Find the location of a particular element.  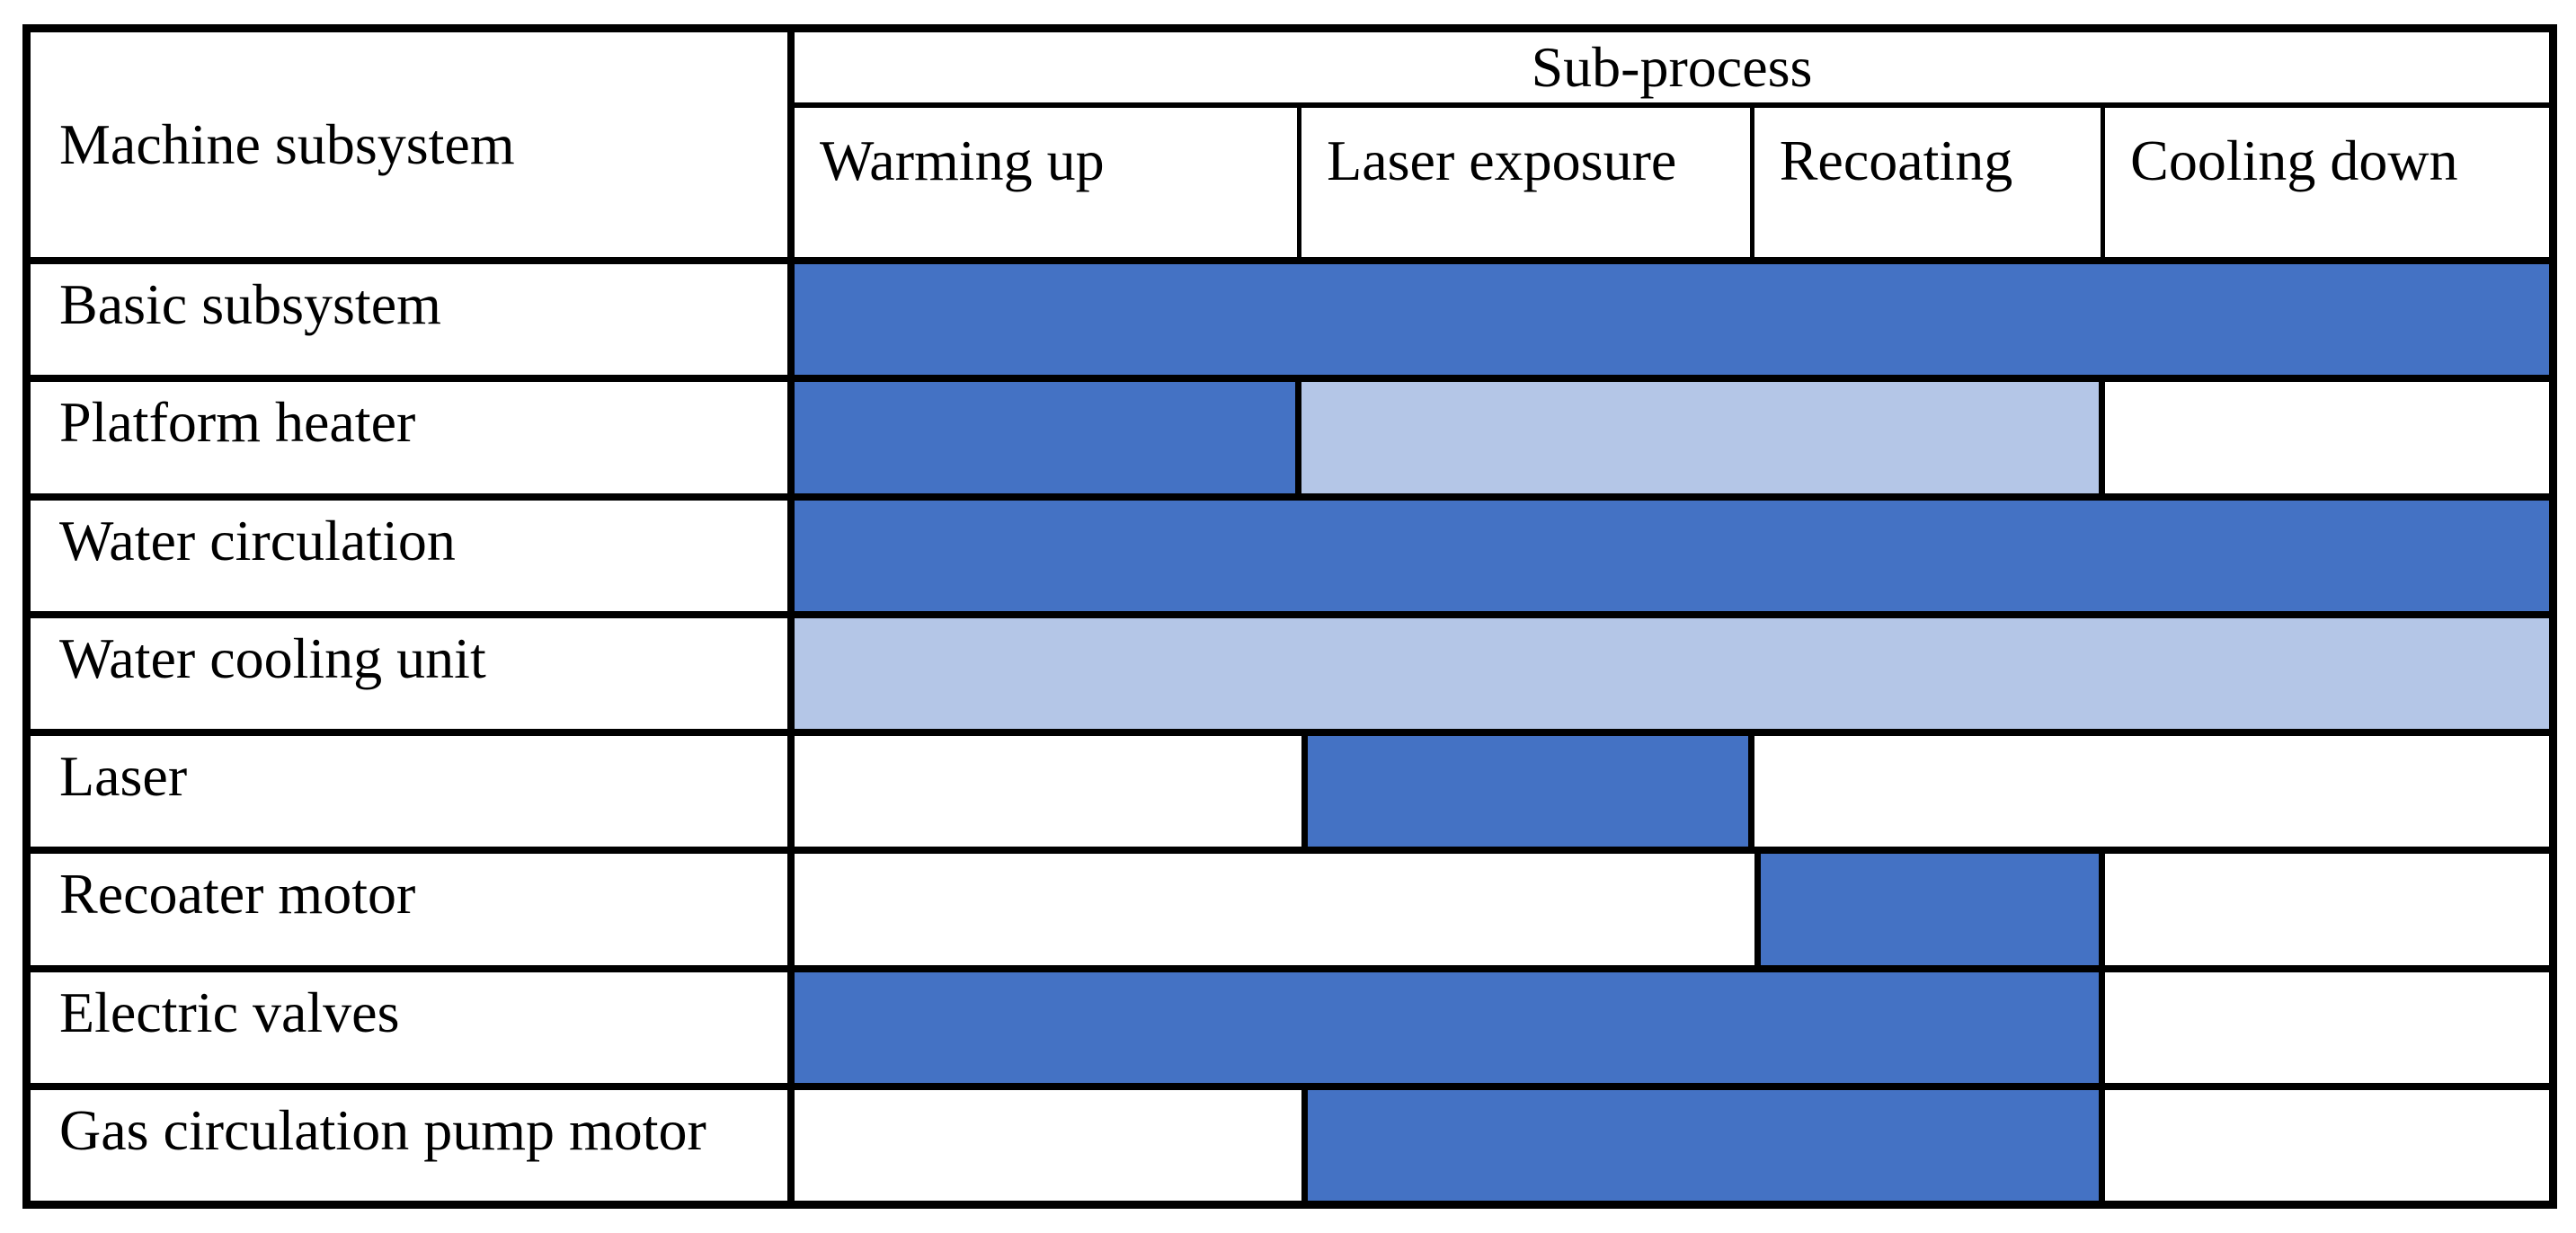

table-row: Platform heater is located at coordinates (1290, 434).